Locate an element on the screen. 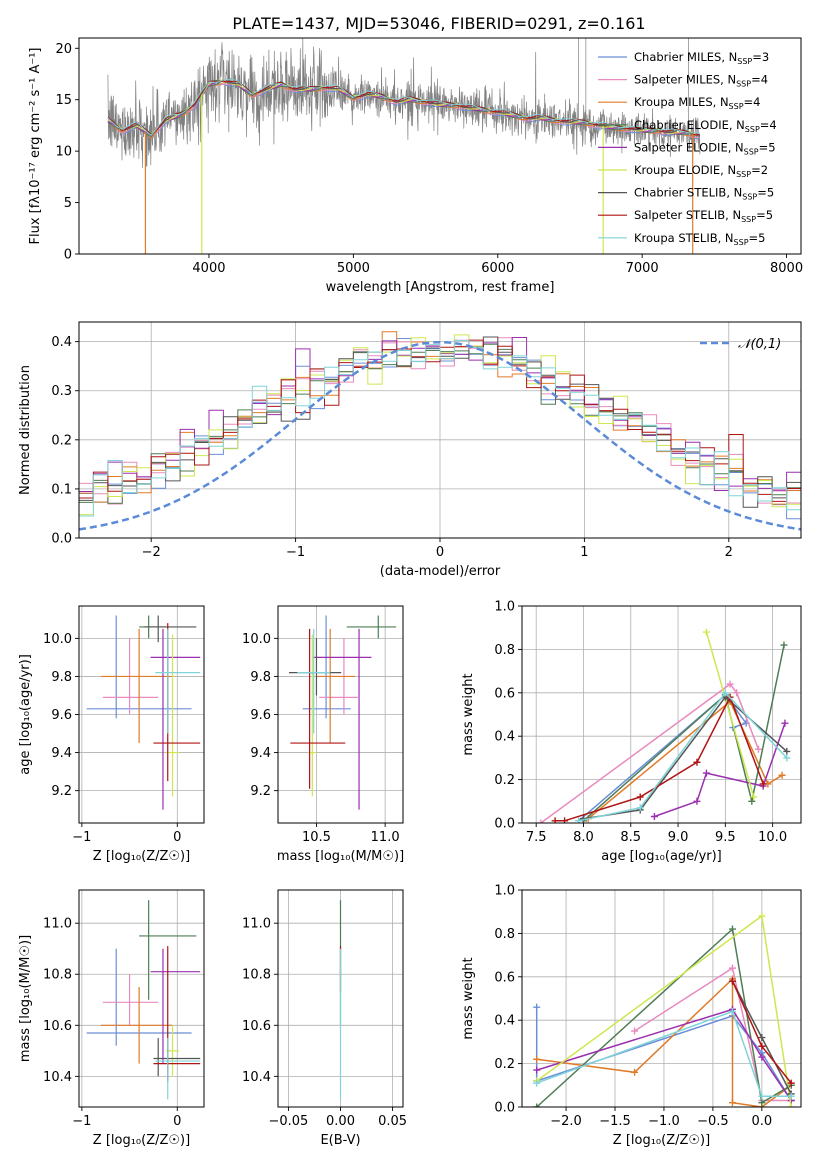 This screenshot has height=1170, width=819. legend-label-salpeter-stelib: Salpeter STELIB, NSSP=5 is located at coordinates (703, 216).